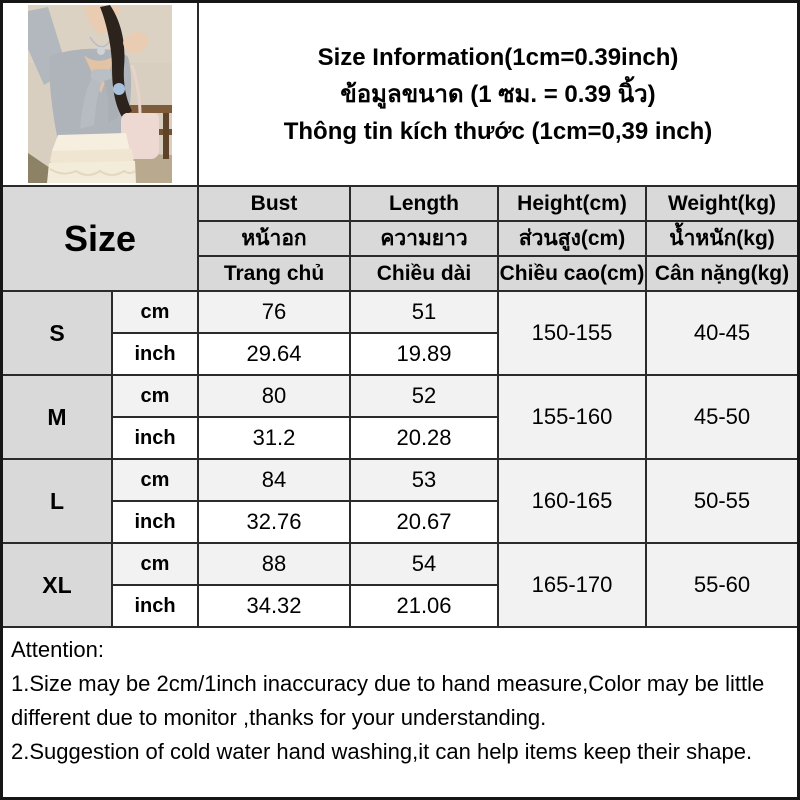  What do you see at coordinates (274, 522) in the screenshot?
I see `row-l-bust-inch: 32.76` at bounding box center [274, 522].